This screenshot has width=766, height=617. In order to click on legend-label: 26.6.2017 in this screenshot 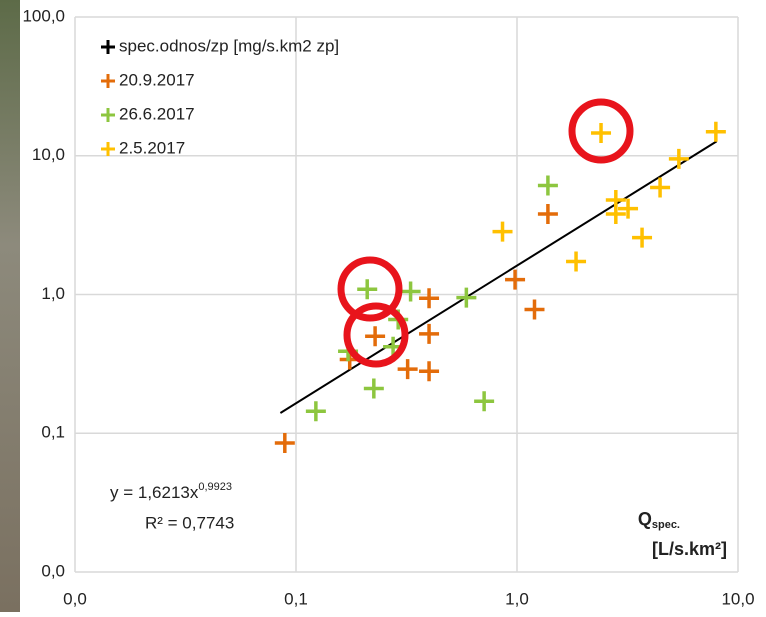, I will do `click(157, 113)`.